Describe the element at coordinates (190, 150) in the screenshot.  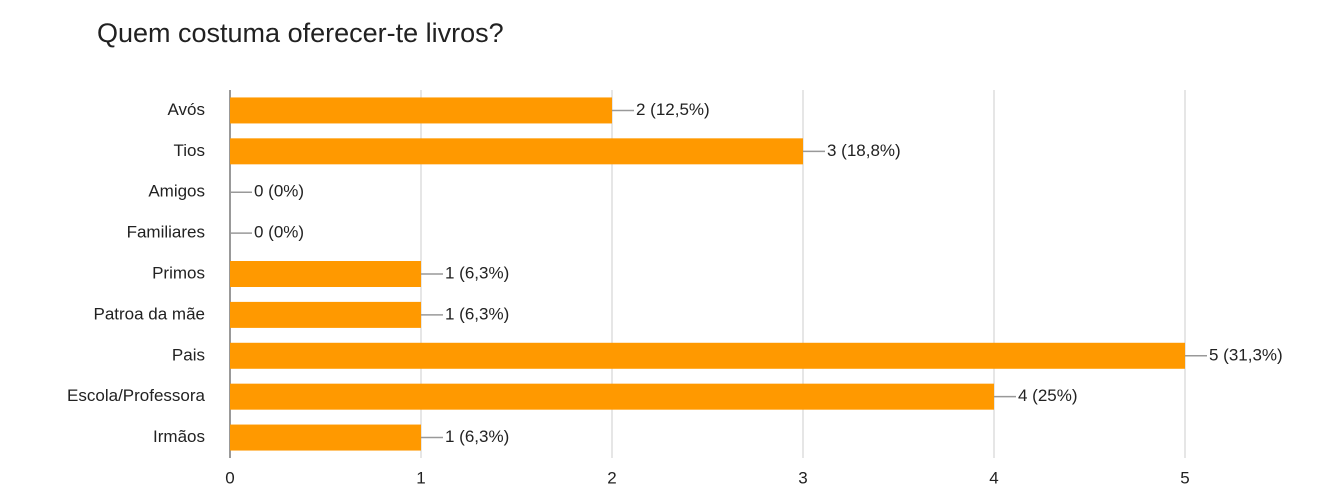
I see `y-tick-label: Tios` at that location.